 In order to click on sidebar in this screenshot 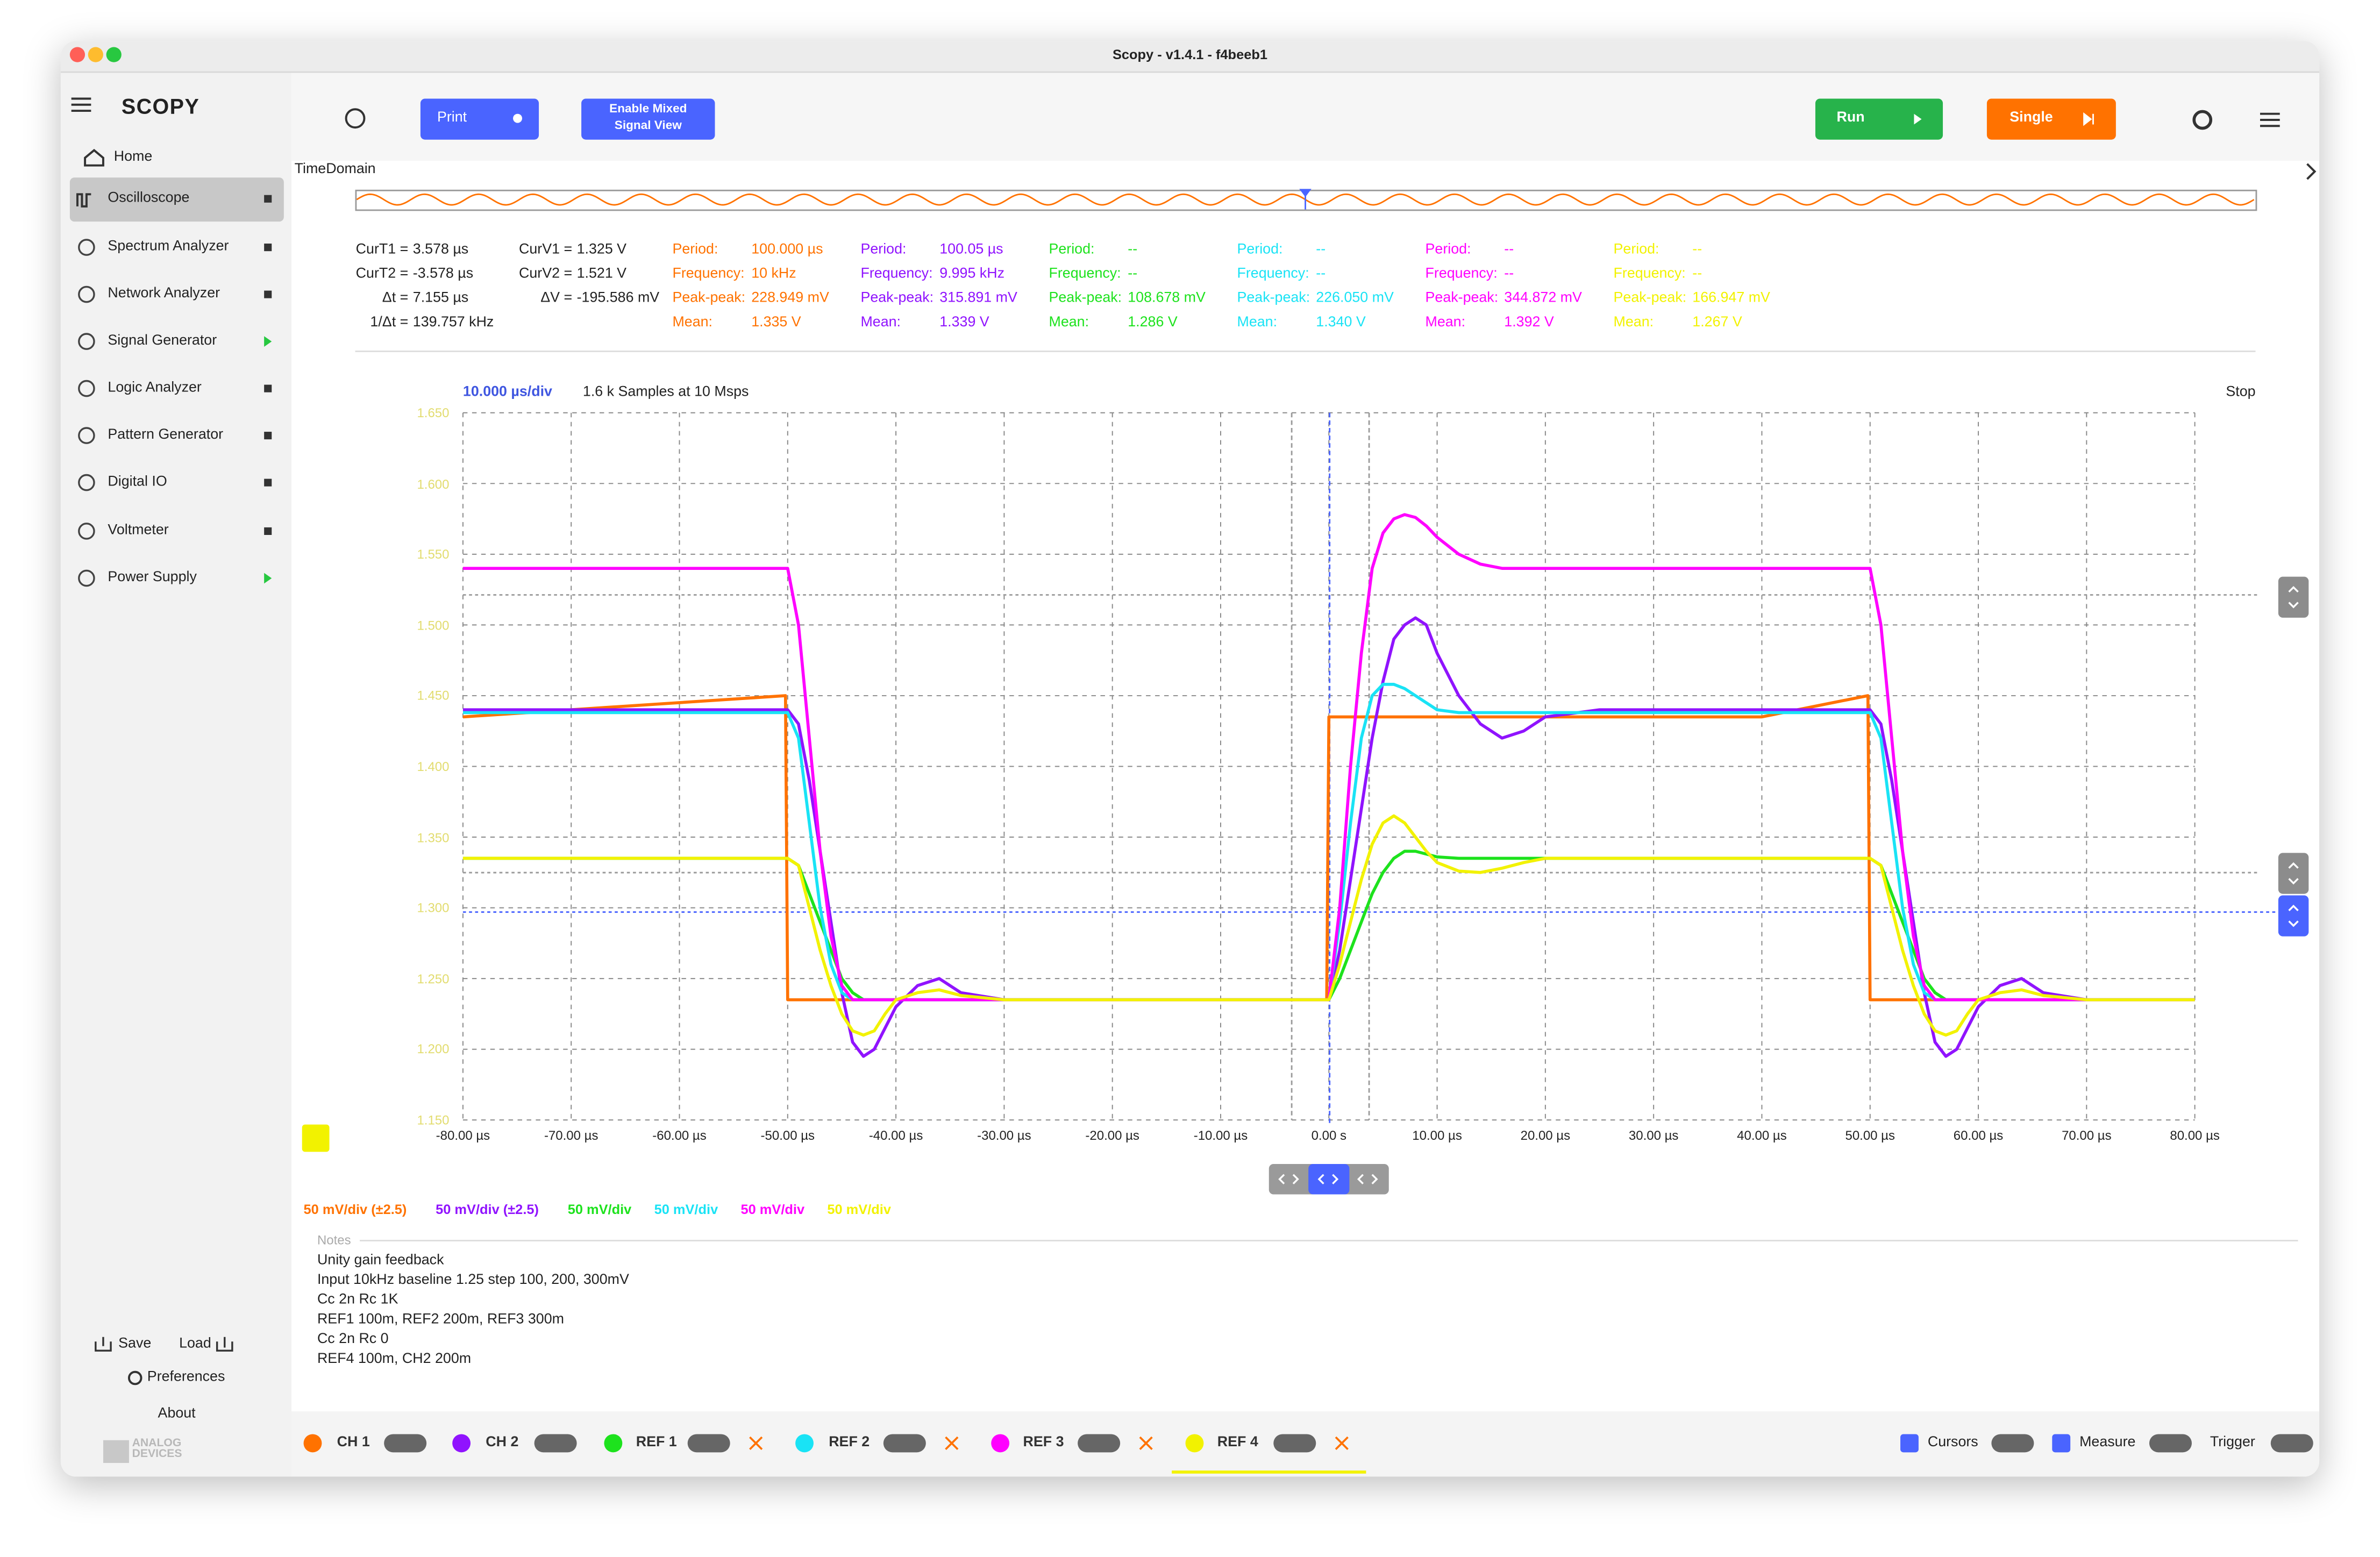, I will do `click(175, 775)`.